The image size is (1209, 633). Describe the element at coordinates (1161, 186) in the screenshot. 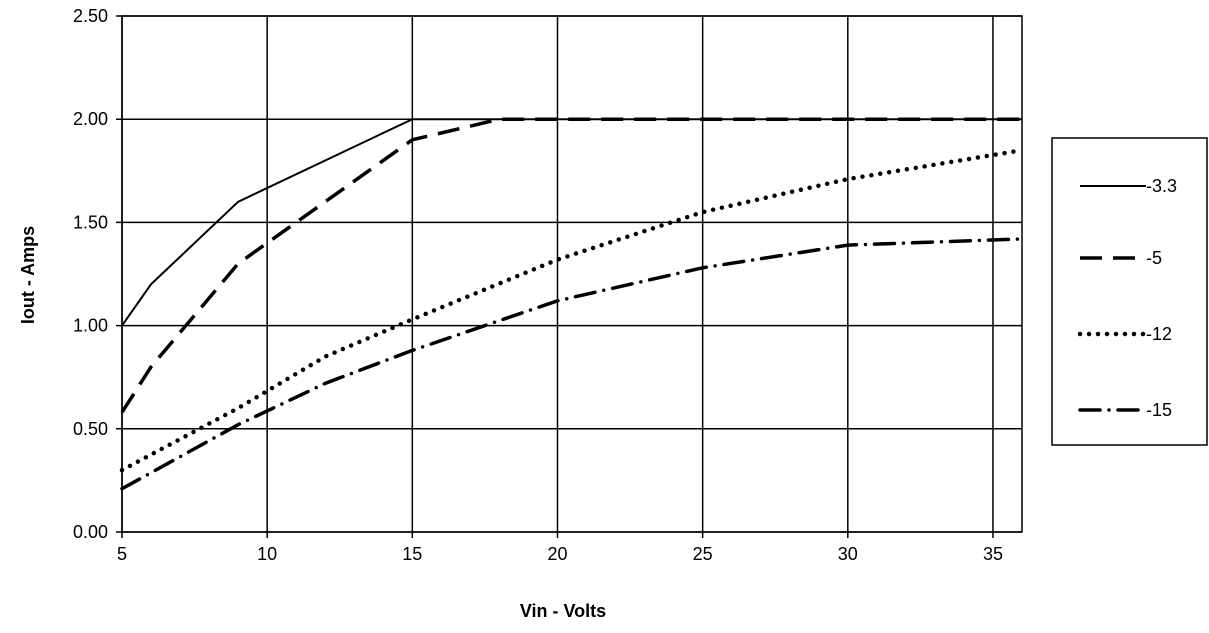

I see `legend-label: -3.3` at that location.